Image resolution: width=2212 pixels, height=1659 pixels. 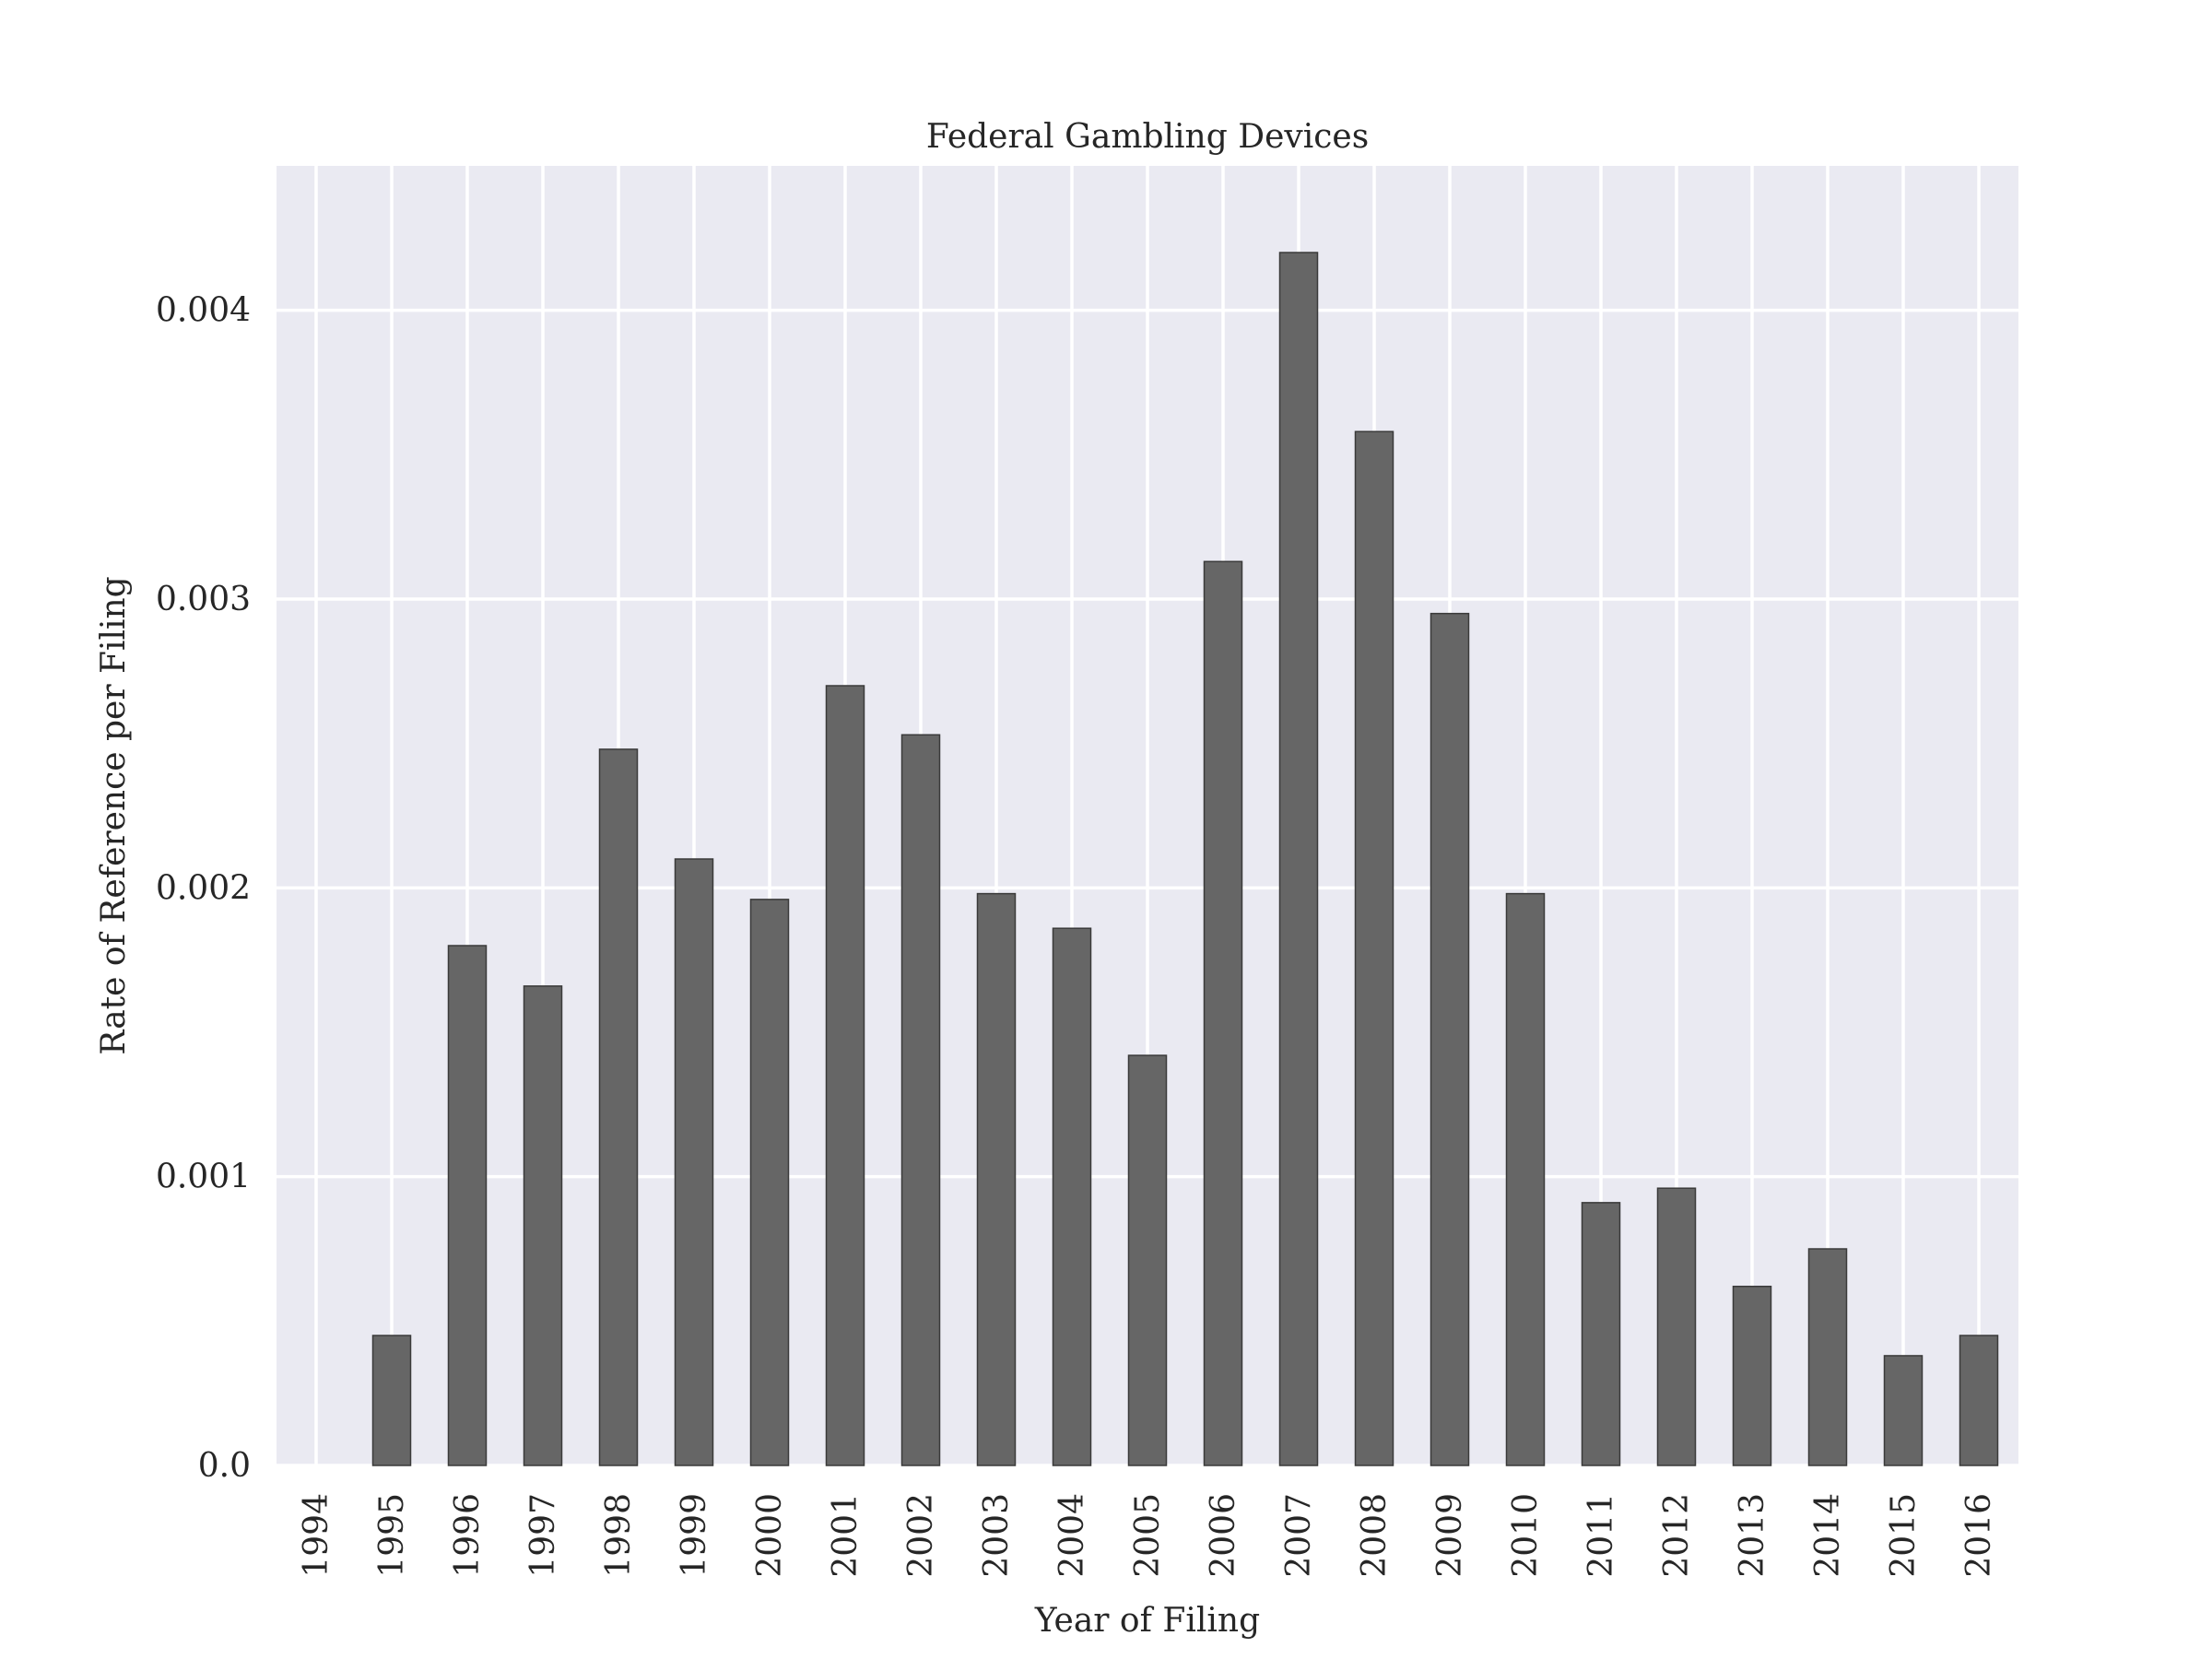 What do you see at coordinates (1752, 1375) in the screenshot?
I see `bar-2013` at bounding box center [1752, 1375].